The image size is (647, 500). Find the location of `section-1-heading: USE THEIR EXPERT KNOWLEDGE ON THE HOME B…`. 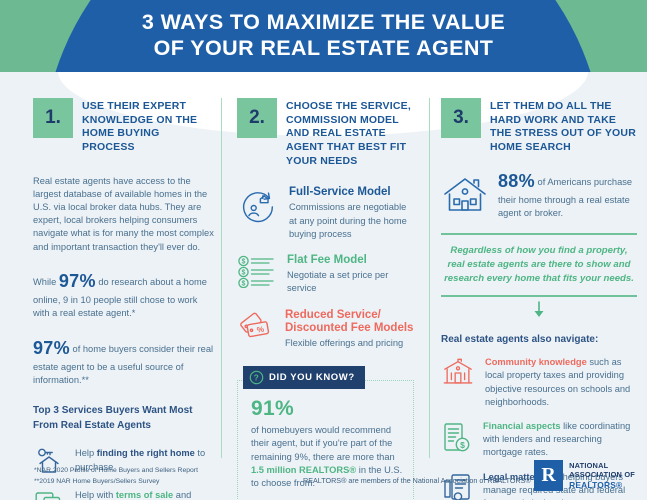

section-1-heading: USE THEIR EXPERT KNOWLEDGE ON THE HOME B… is located at coordinates (140, 126).